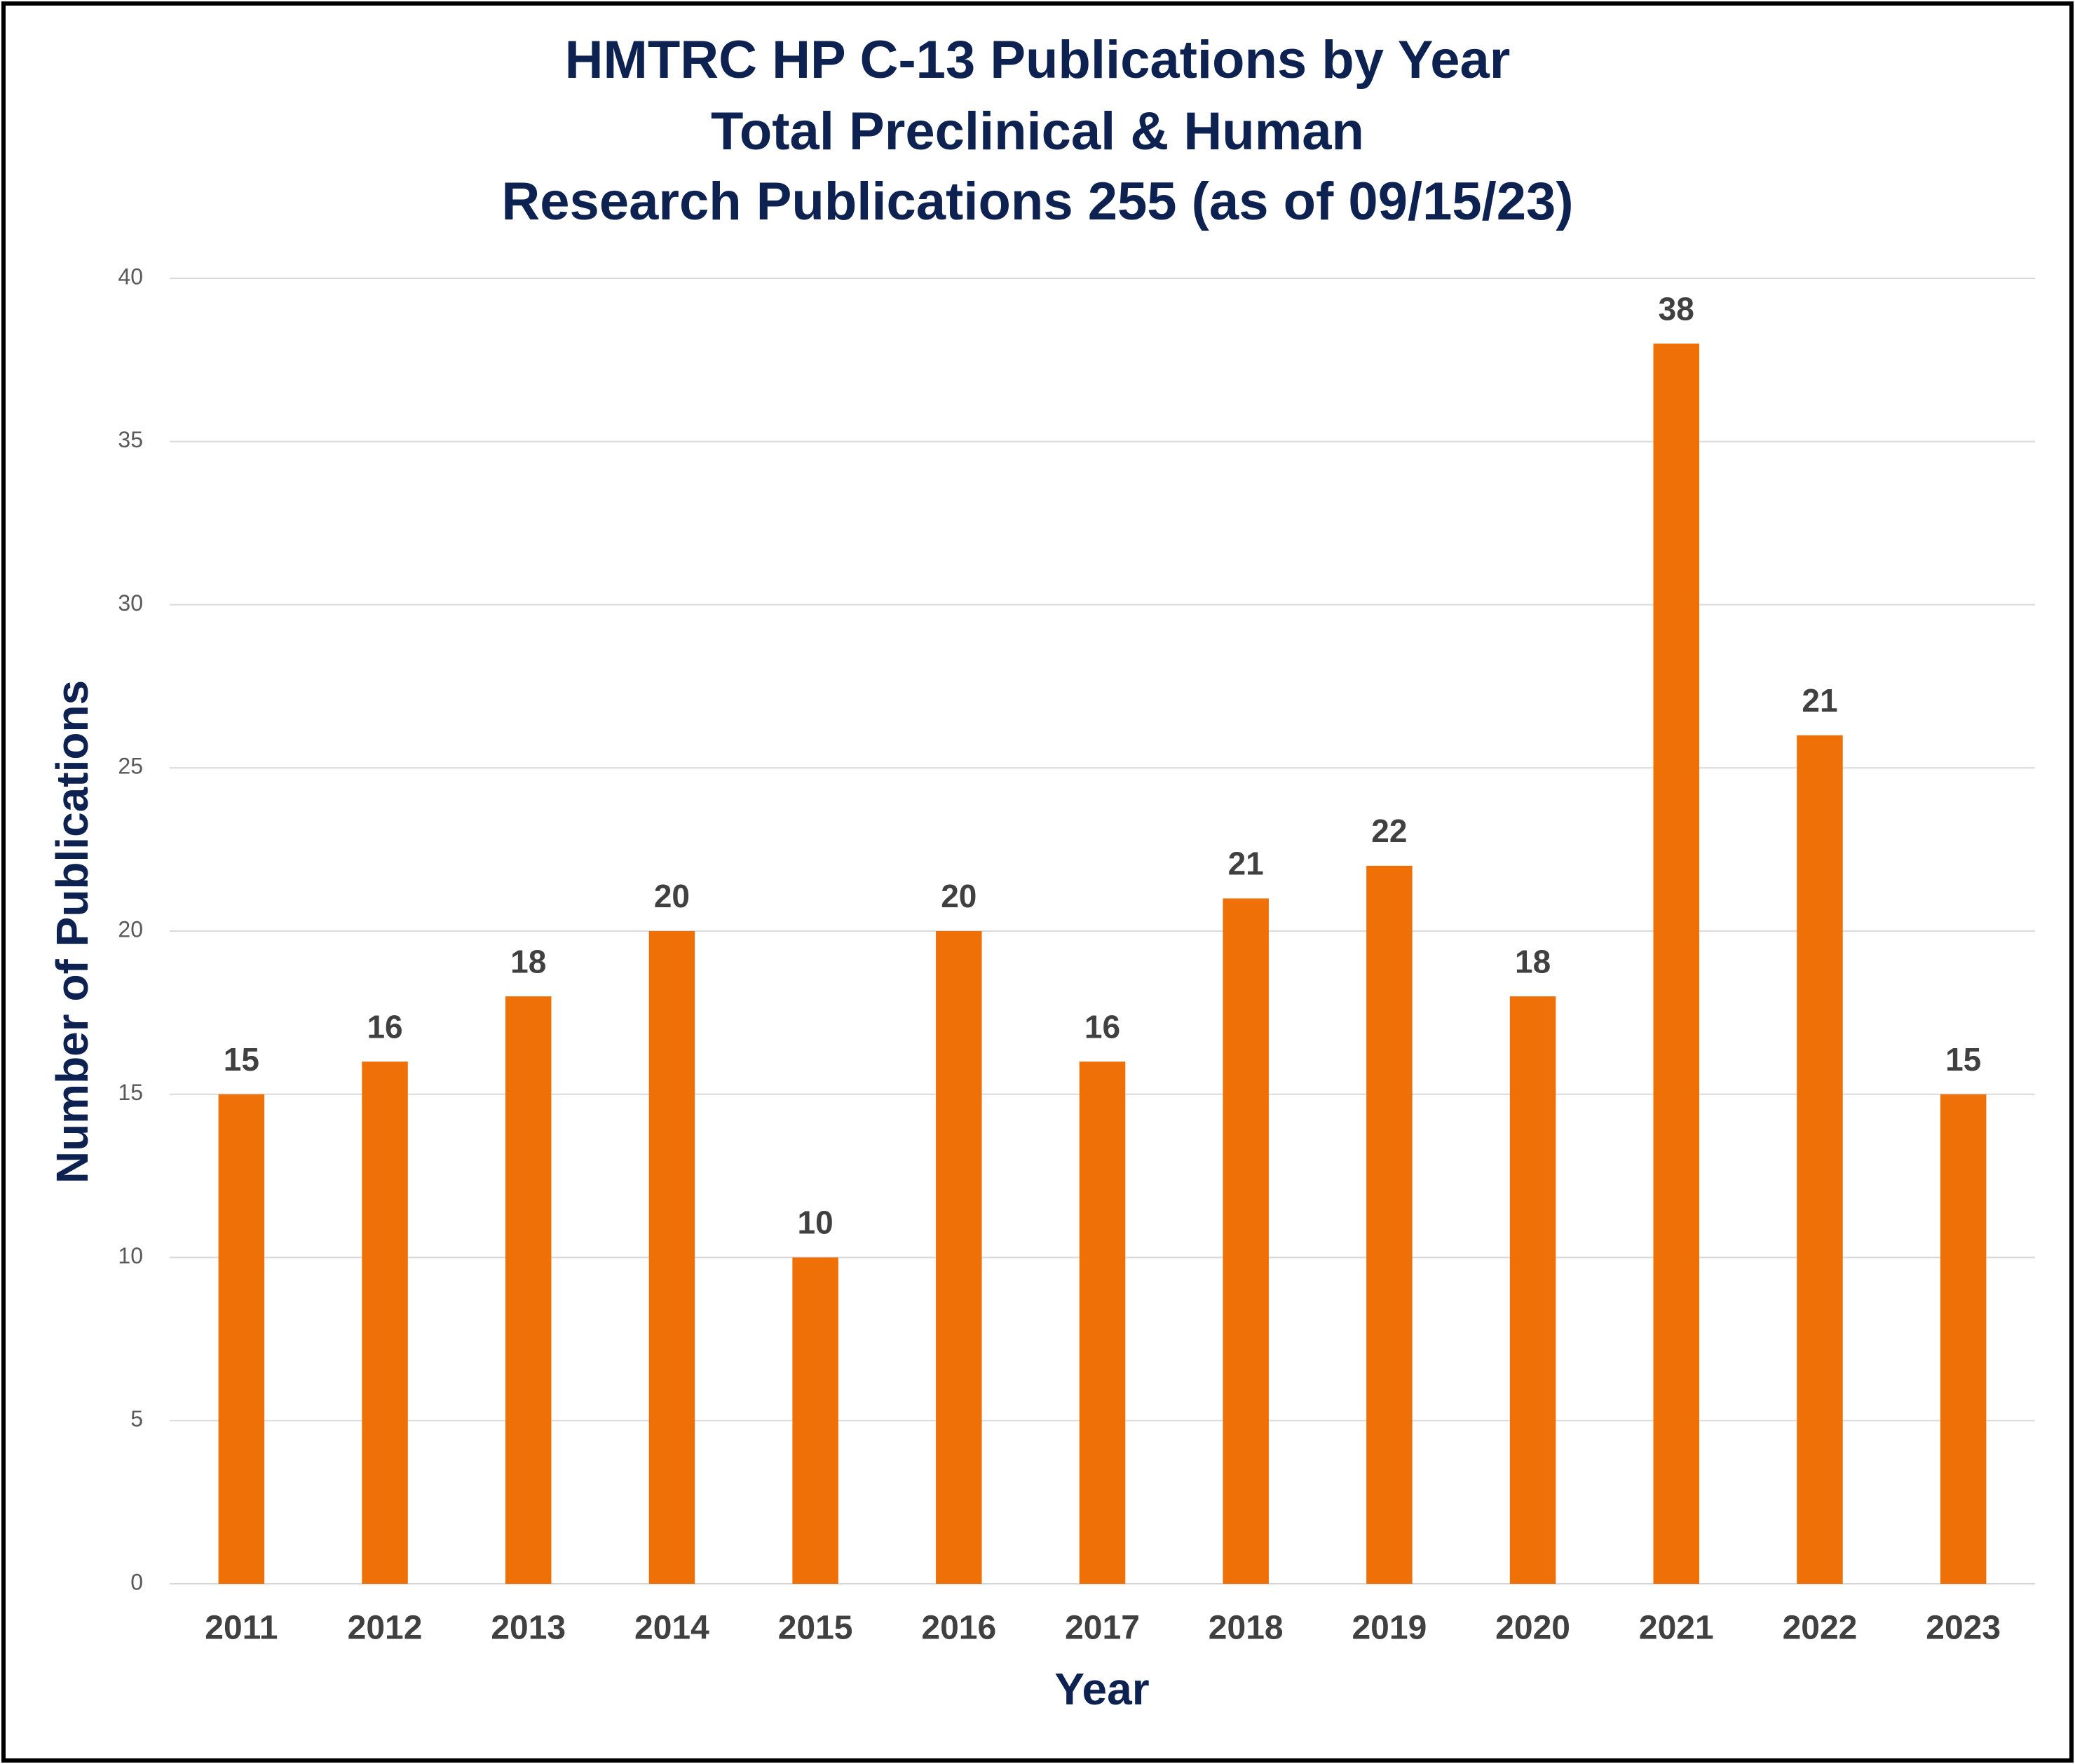 This screenshot has width=2075, height=1764. Describe the element at coordinates (130, 277) in the screenshot. I see `y-tick-label: 40` at that location.